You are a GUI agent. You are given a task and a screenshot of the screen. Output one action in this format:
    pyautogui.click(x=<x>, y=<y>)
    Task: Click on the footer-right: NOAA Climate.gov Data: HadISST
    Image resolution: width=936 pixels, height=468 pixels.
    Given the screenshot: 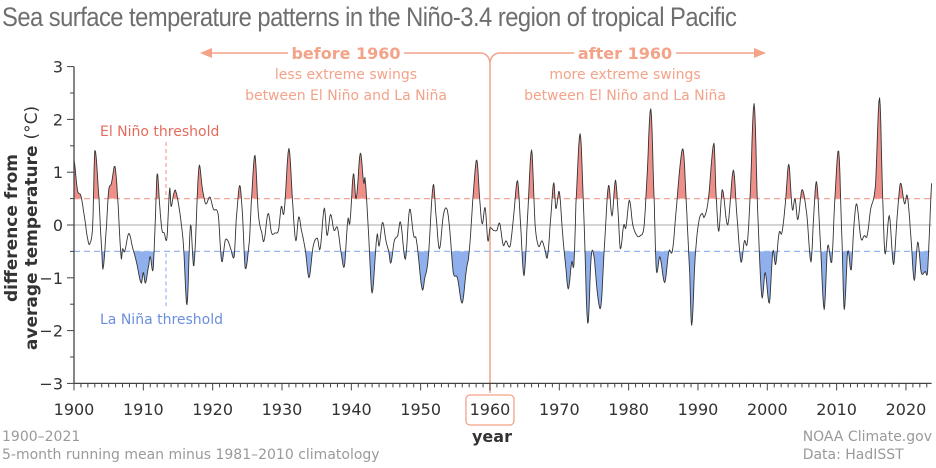 What is the action you would take?
    pyautogui.click(x=867, y=446)
    